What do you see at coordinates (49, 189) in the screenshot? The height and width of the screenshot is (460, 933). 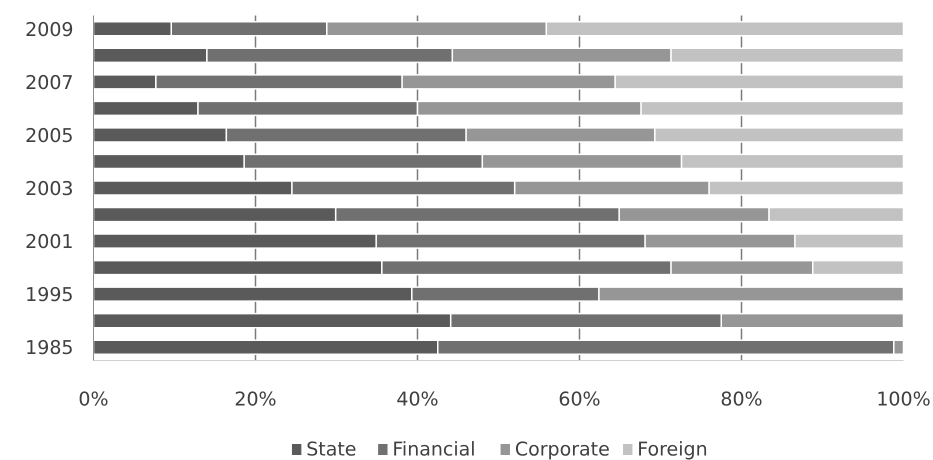 I see `y-tick-label: 2003` at bounding box center [49, 189].